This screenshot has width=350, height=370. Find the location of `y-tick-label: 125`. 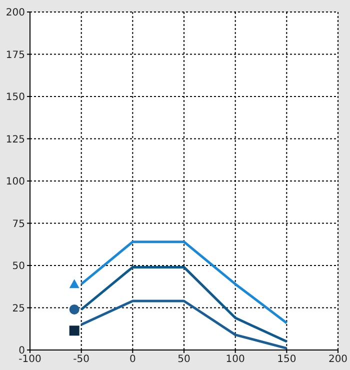

y-tick-label: 125 is located at coordinates (15, 140).